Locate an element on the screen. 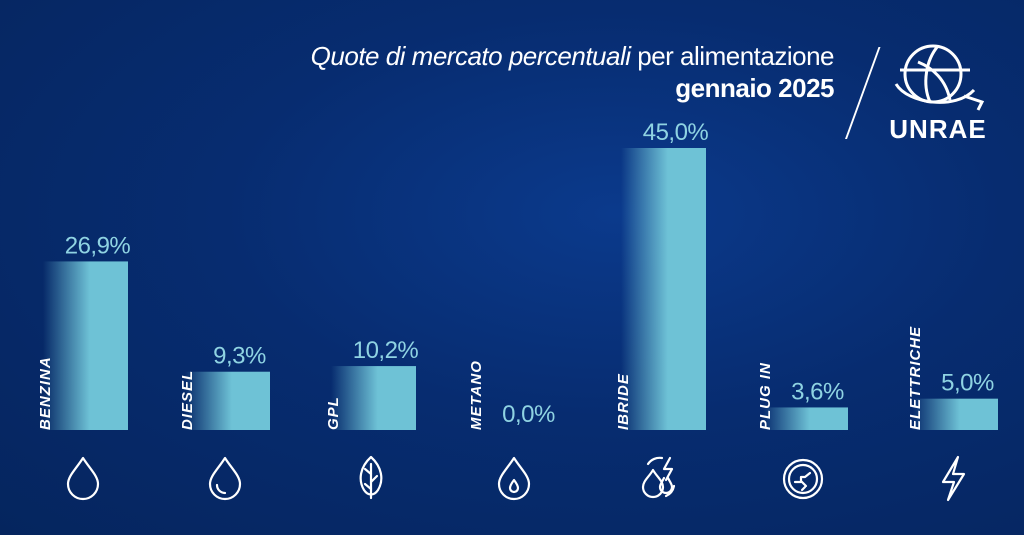  bolt-icon is located at coordinates (953, 477).